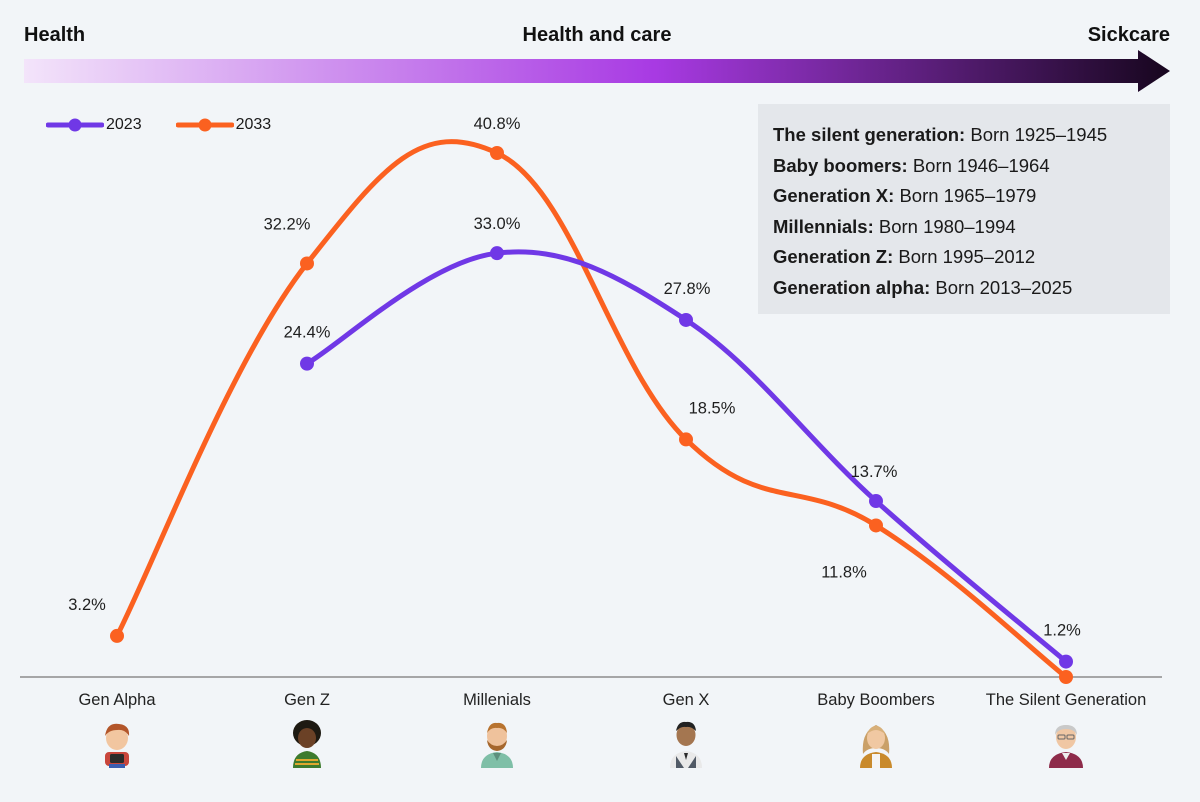 The width and height of the screenshot is (1200, 802). What do you see at coordinates (686, 700) in the screenshot?
I see `category-label-gen-x: Gen X` at bounding box center [686, 700].